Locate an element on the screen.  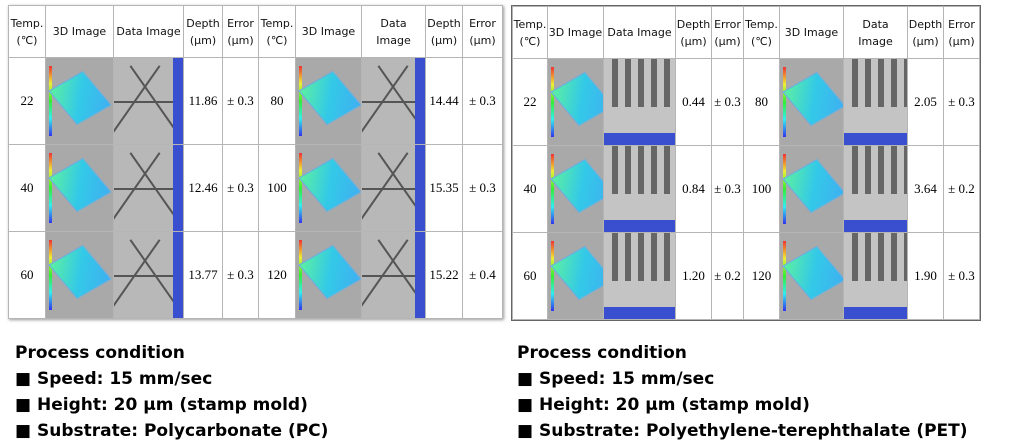
header-text: 3D Image is located at coordinates (575, 32).